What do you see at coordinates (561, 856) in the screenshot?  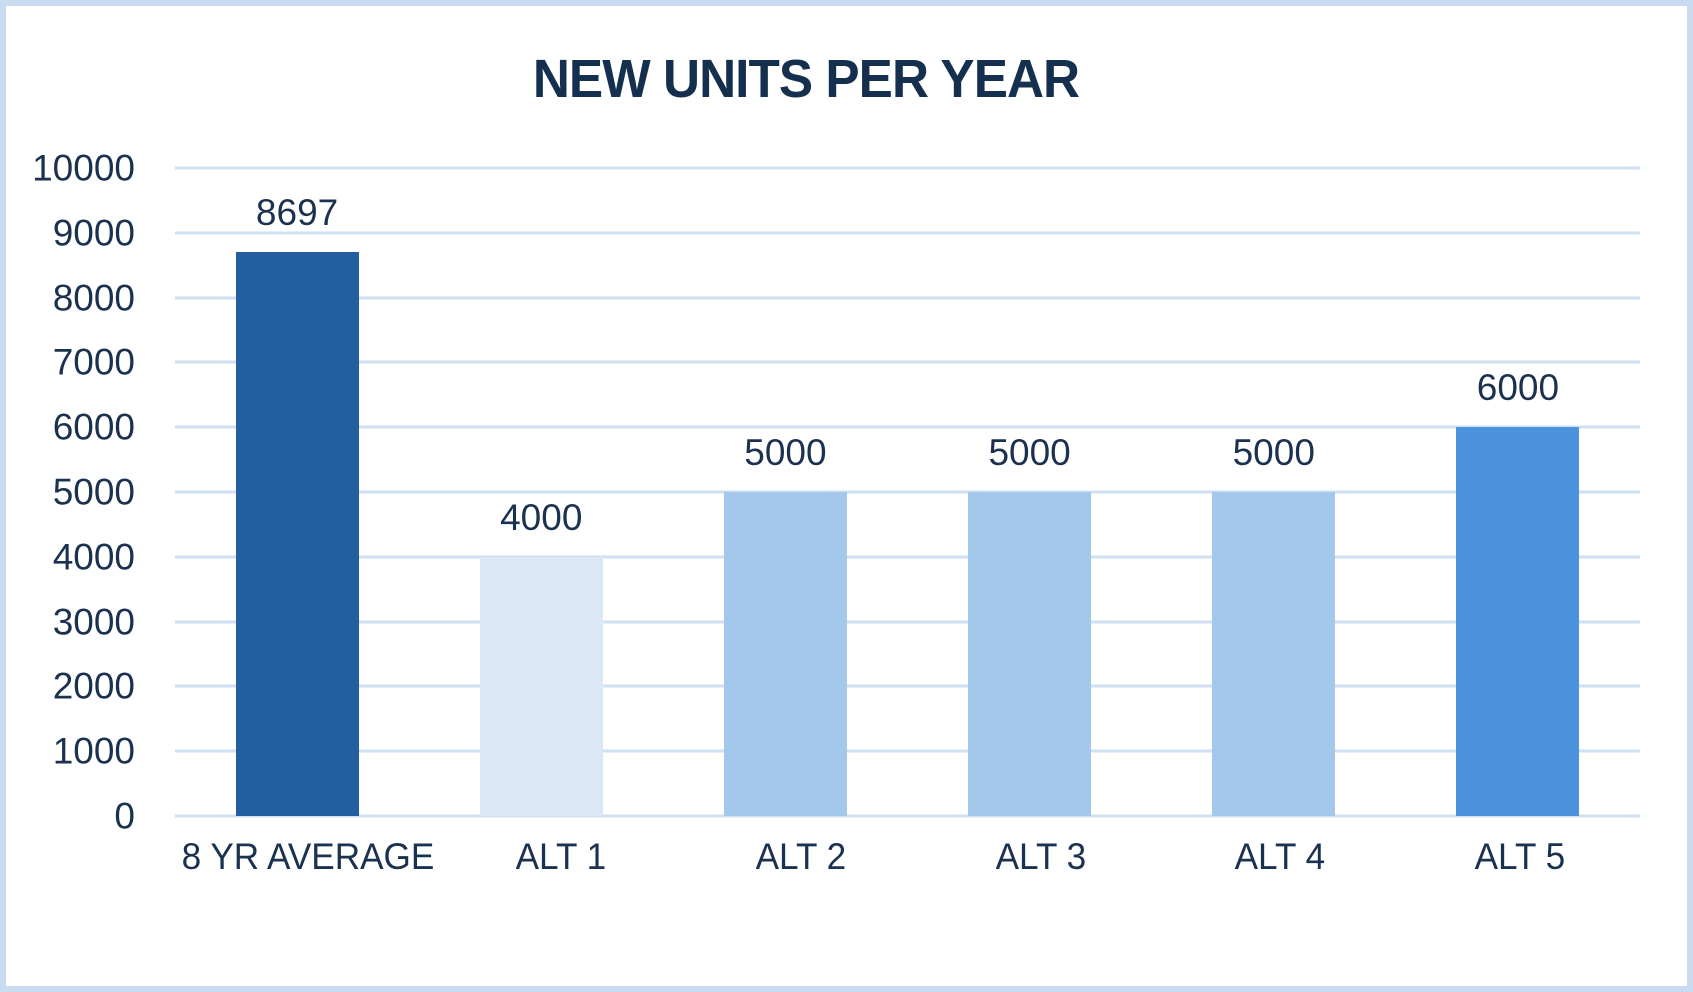 I see `x-axis-label-alt-1: ALT 1` at bounding box center [561, 856].